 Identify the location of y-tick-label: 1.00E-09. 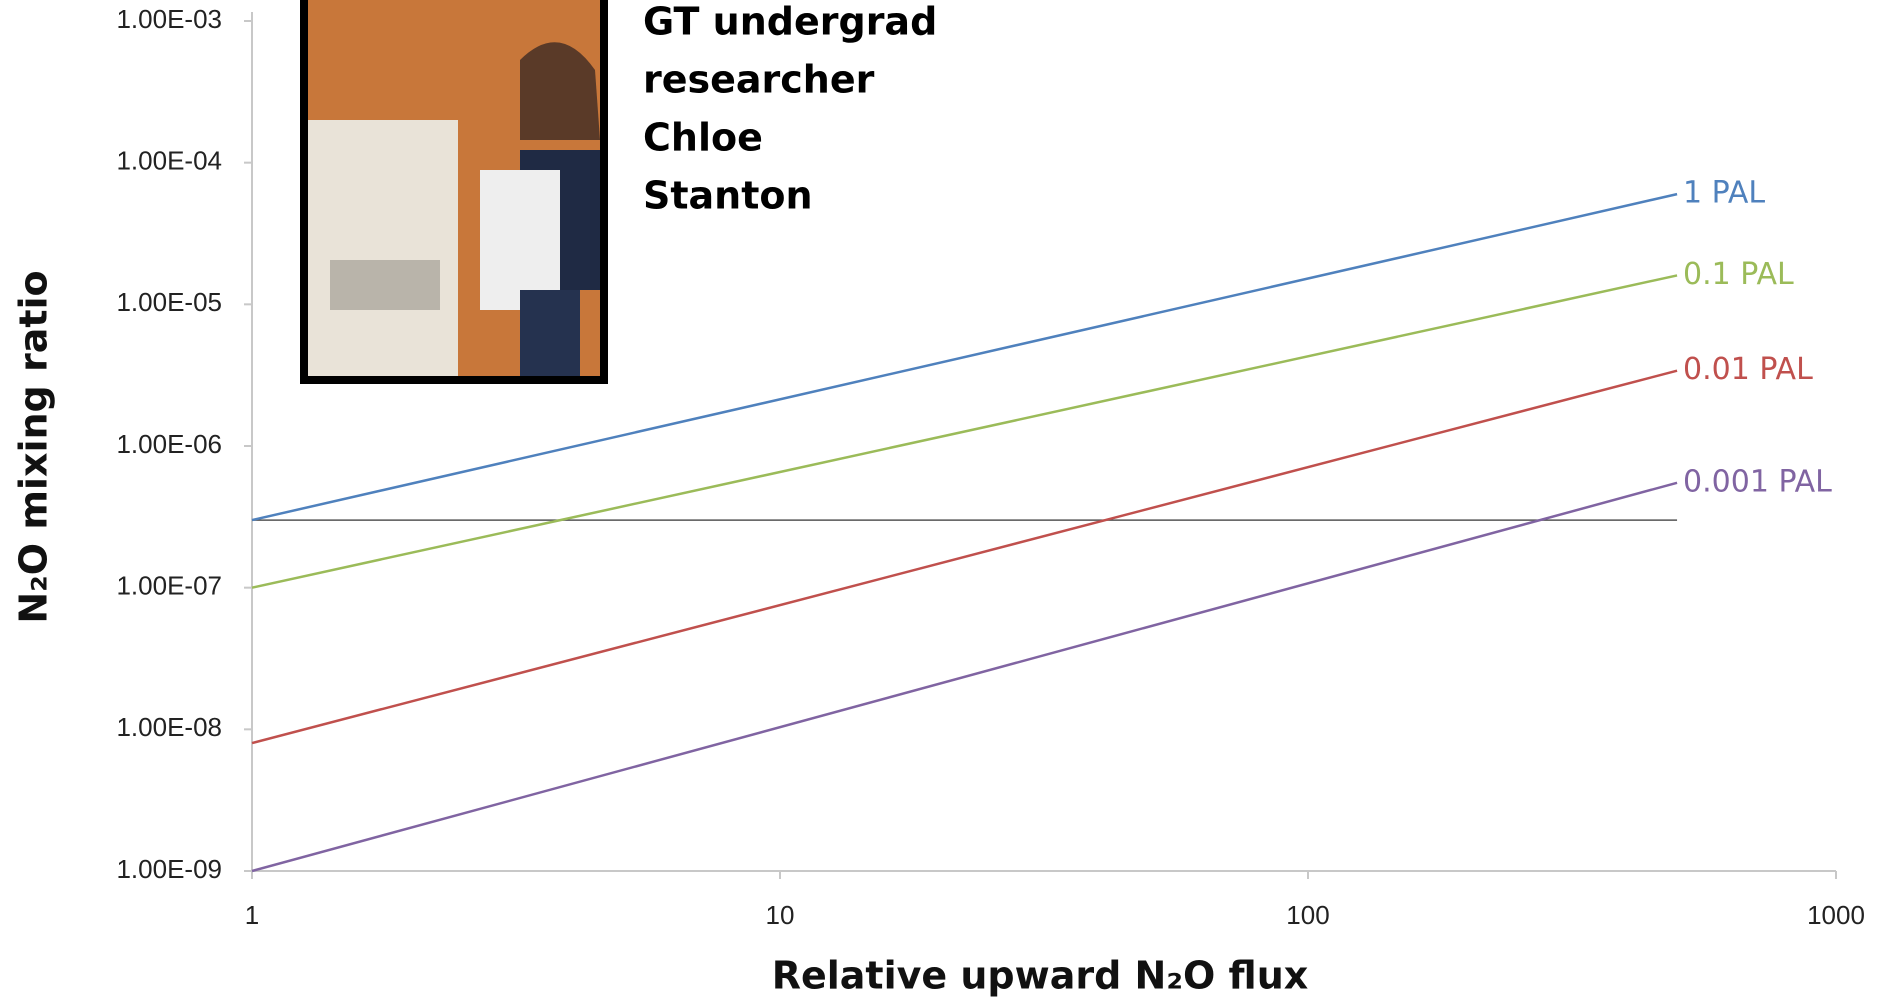
(169, 869).